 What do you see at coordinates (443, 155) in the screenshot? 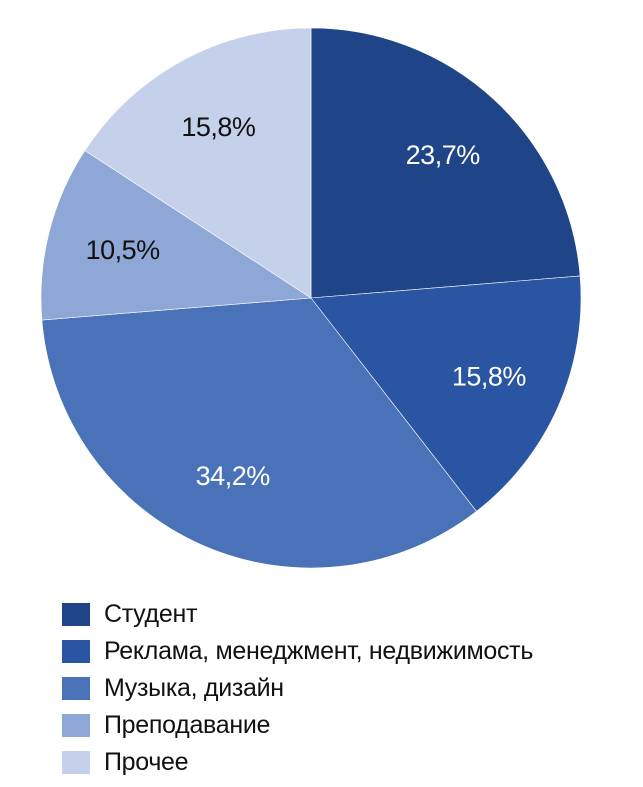
I see `slice-value-label-1: 23,7%` at bounding box center [443, 155].